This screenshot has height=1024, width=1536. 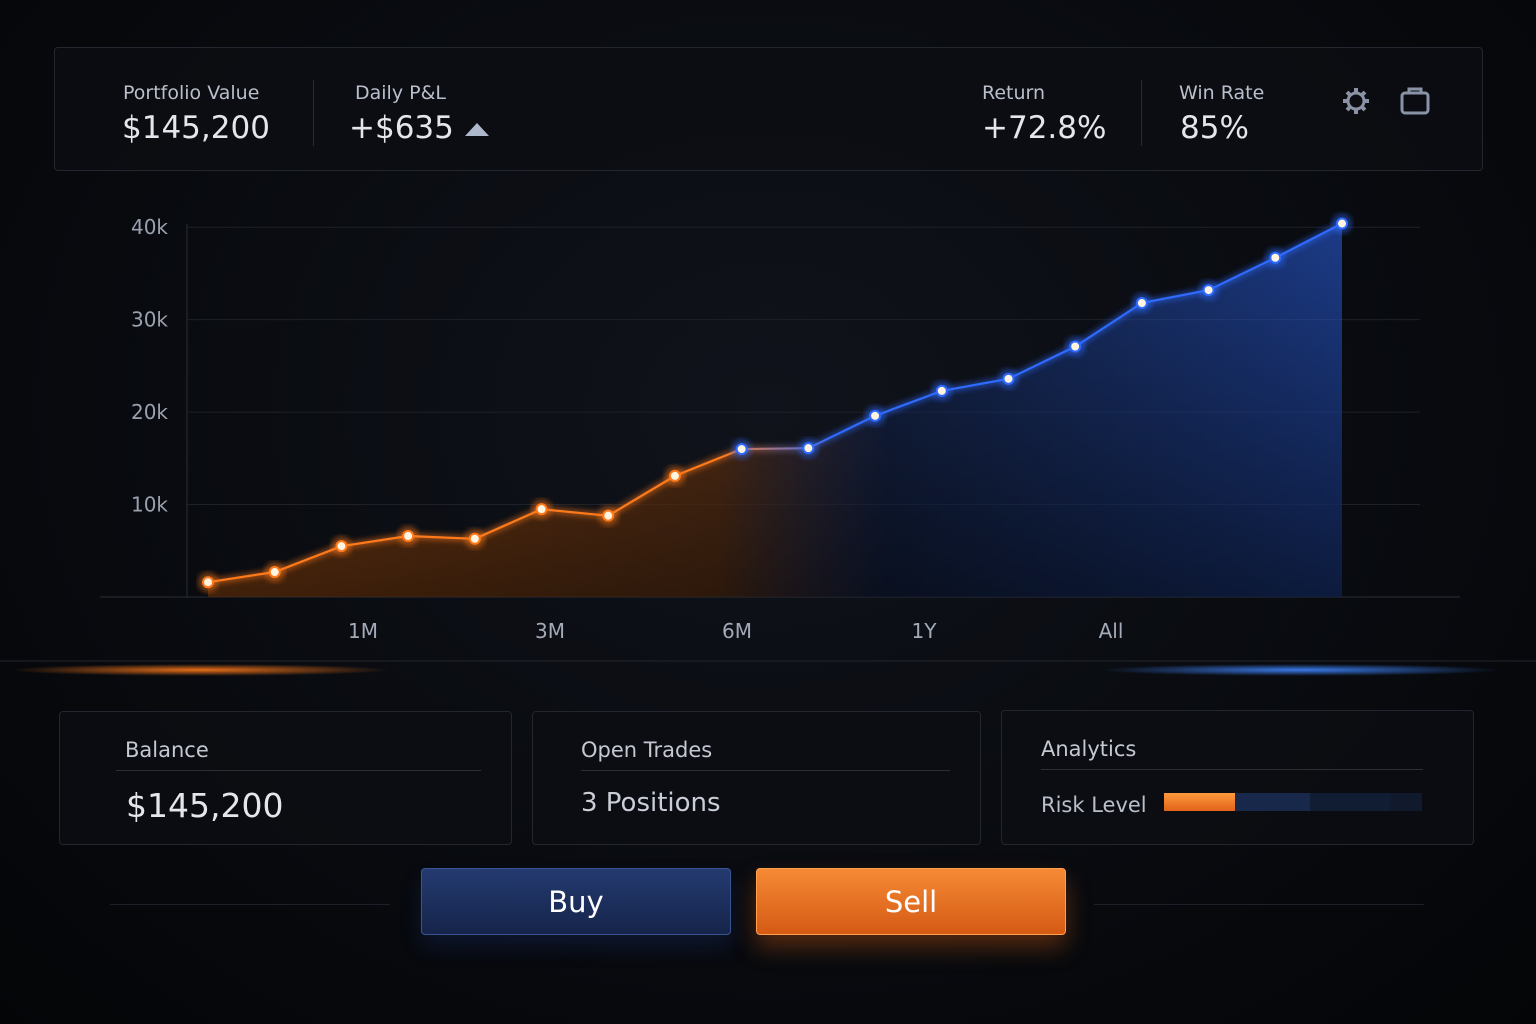 What do you see at coordinates (1014, 93) in the screenshot?
I see `stat-label: Return` at bounding box center [1014, 93].